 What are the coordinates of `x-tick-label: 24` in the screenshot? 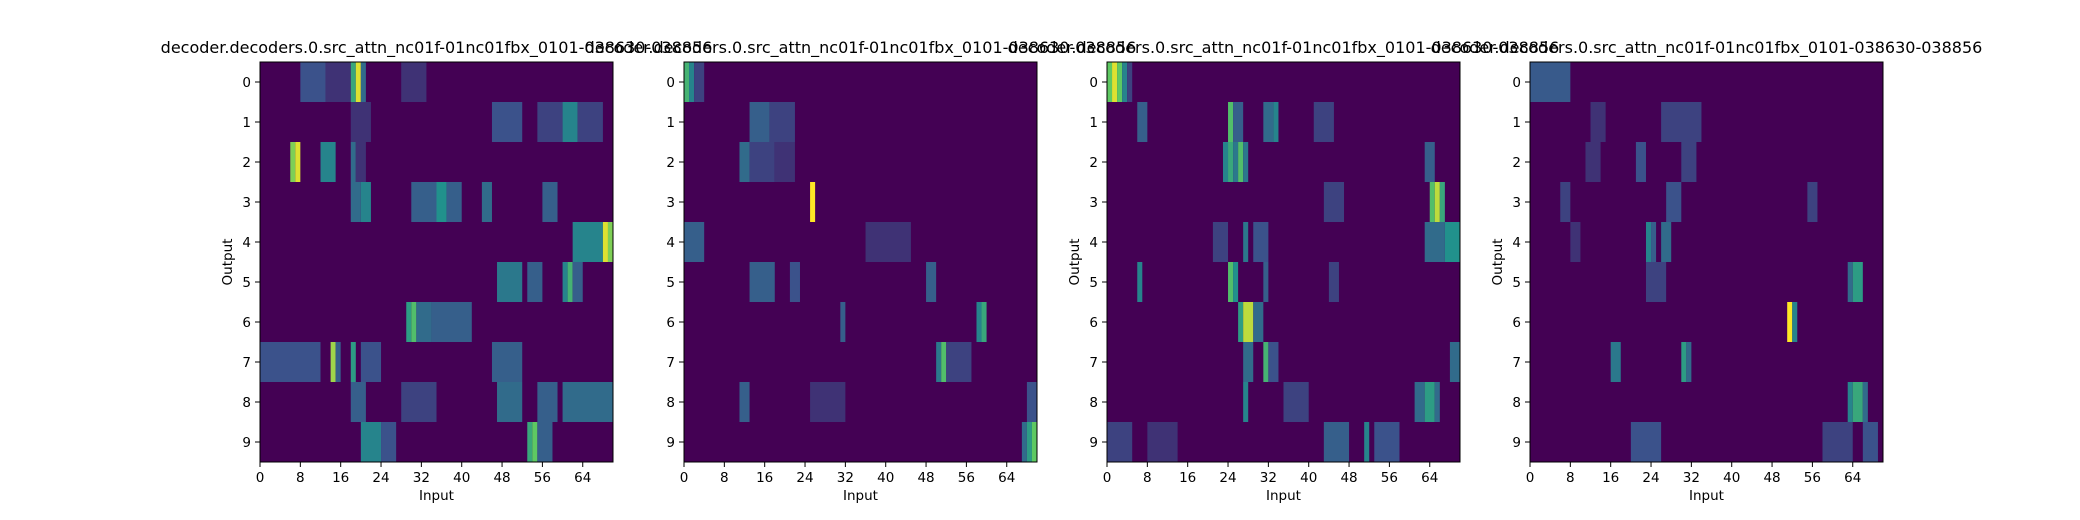 It's located at (1227, 478).